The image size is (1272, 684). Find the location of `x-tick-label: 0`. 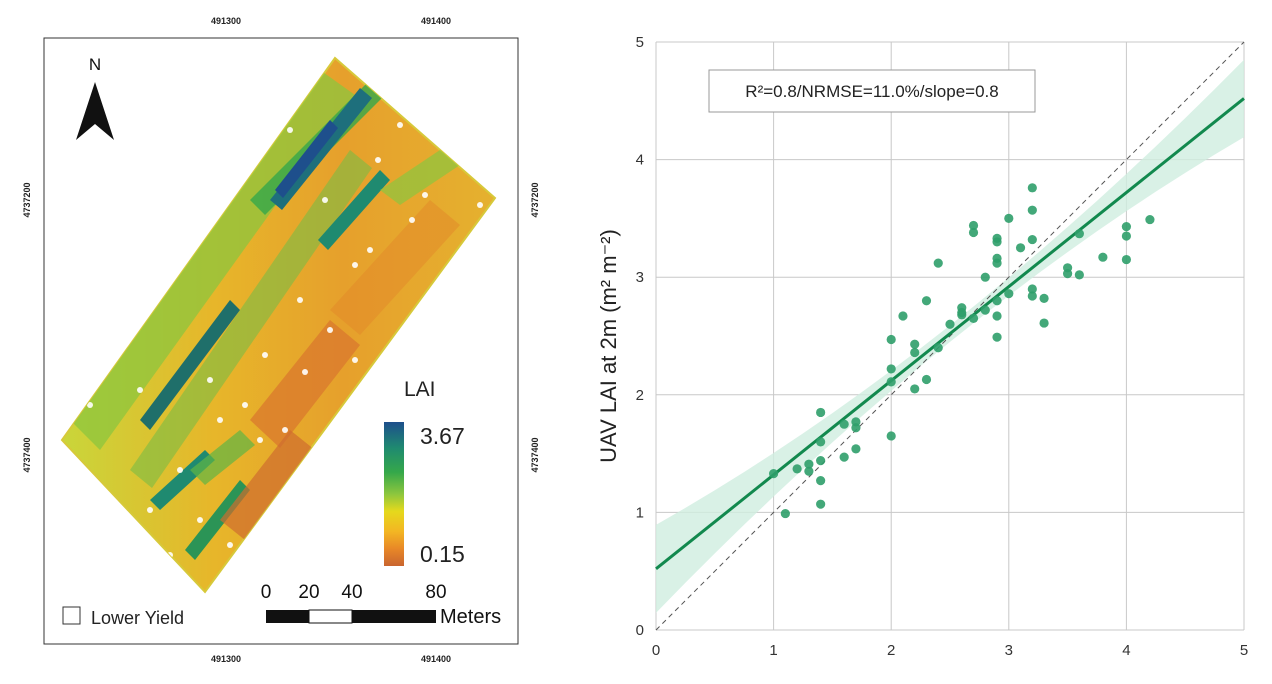

x-tick-label: 0 is located at coordinates (656, 650).